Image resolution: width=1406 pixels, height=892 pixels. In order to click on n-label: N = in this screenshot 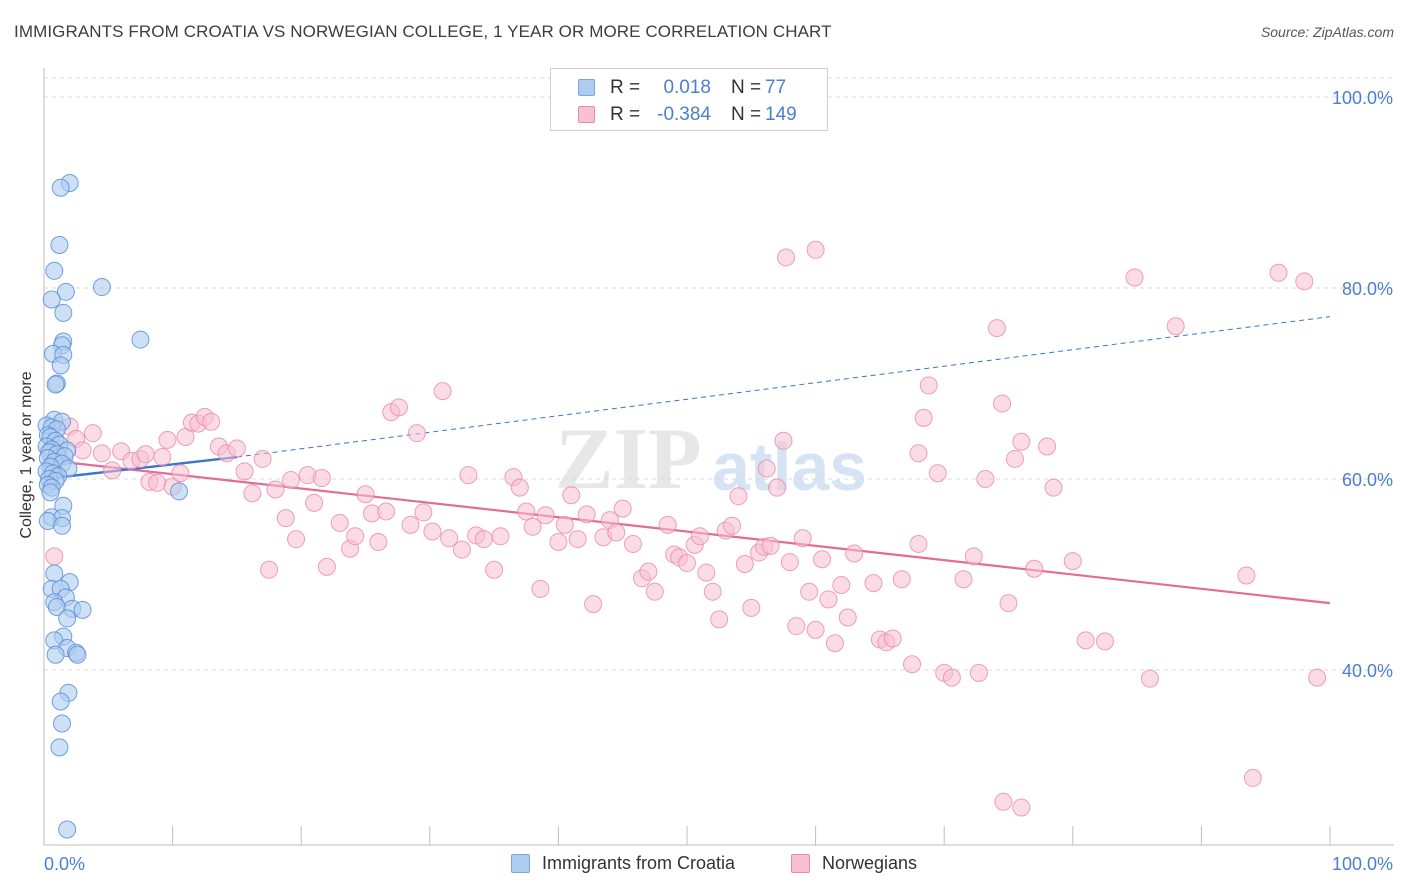, I will do `click(746, 114)`.